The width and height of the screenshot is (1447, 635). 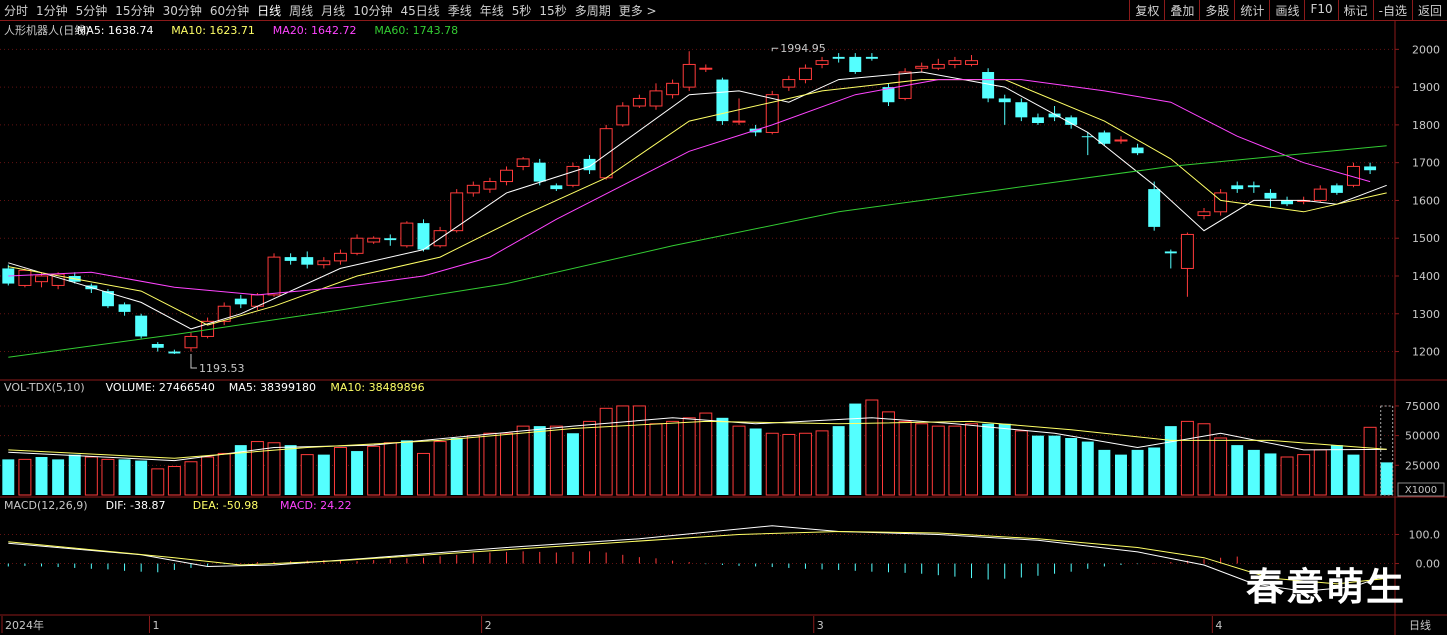 I want to click on price-annotation-0: 1994.95, so click(x=803, y=48).